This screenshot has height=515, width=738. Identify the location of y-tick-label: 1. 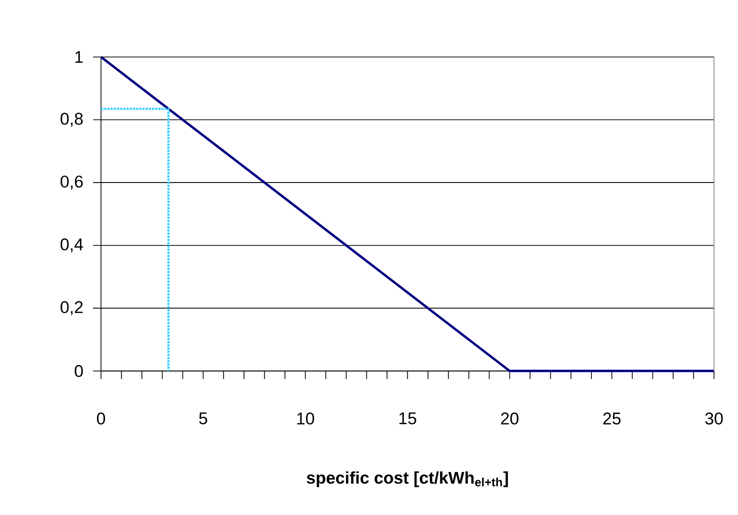
(79, 57).